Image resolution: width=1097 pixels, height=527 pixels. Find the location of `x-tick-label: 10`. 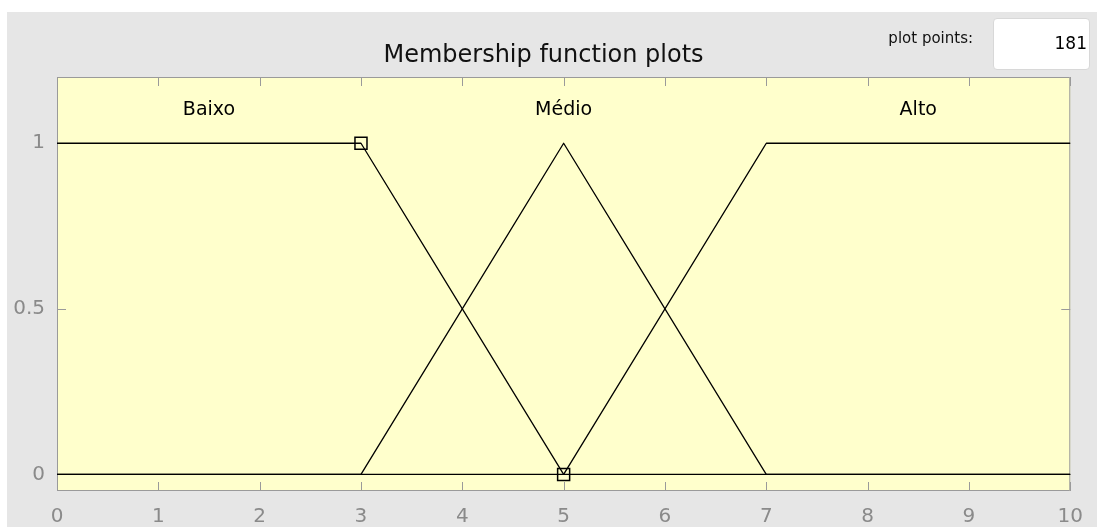

x-tick-label: 10 is located at coordinates (1070, 515).